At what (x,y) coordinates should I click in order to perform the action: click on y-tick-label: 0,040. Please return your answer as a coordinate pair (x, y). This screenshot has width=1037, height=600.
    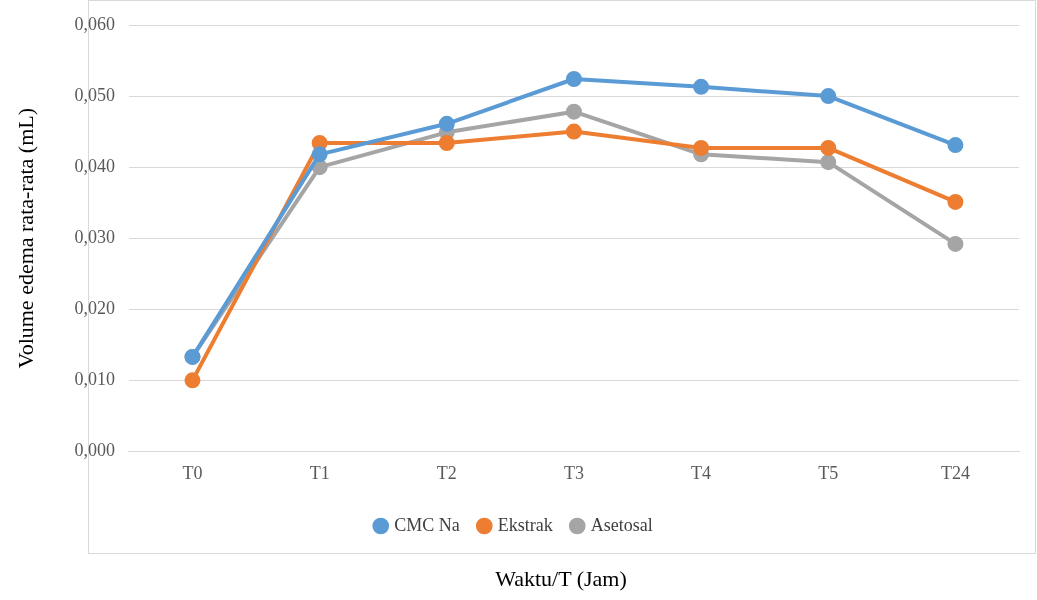
    Looking at the image, I should click on (94, 165).